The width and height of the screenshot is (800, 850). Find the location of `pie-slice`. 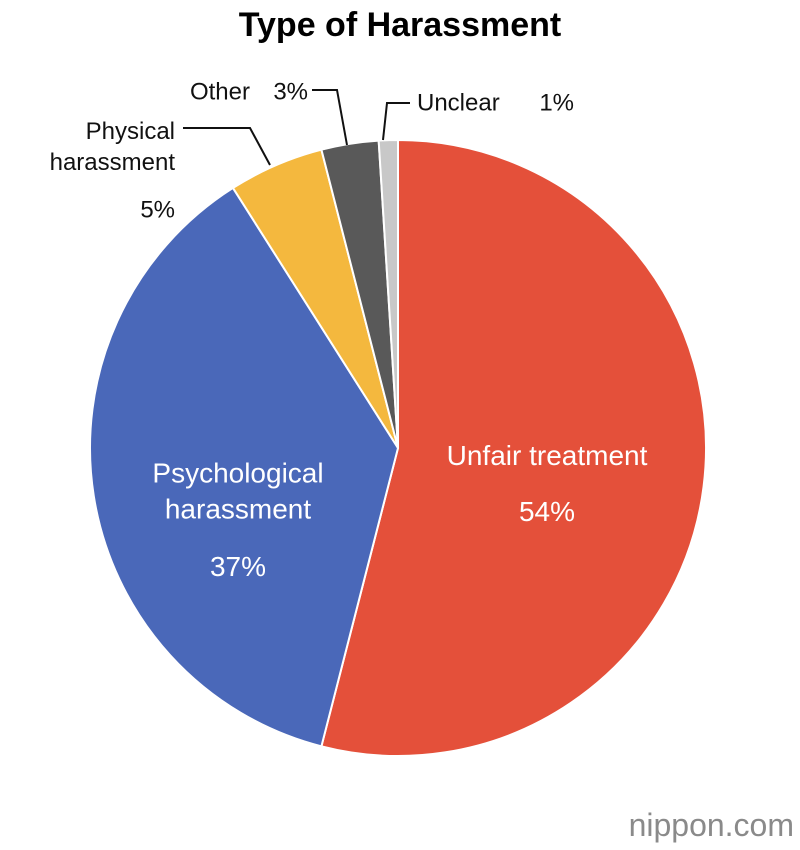

pie-slice is located at coordinates (388, 293).